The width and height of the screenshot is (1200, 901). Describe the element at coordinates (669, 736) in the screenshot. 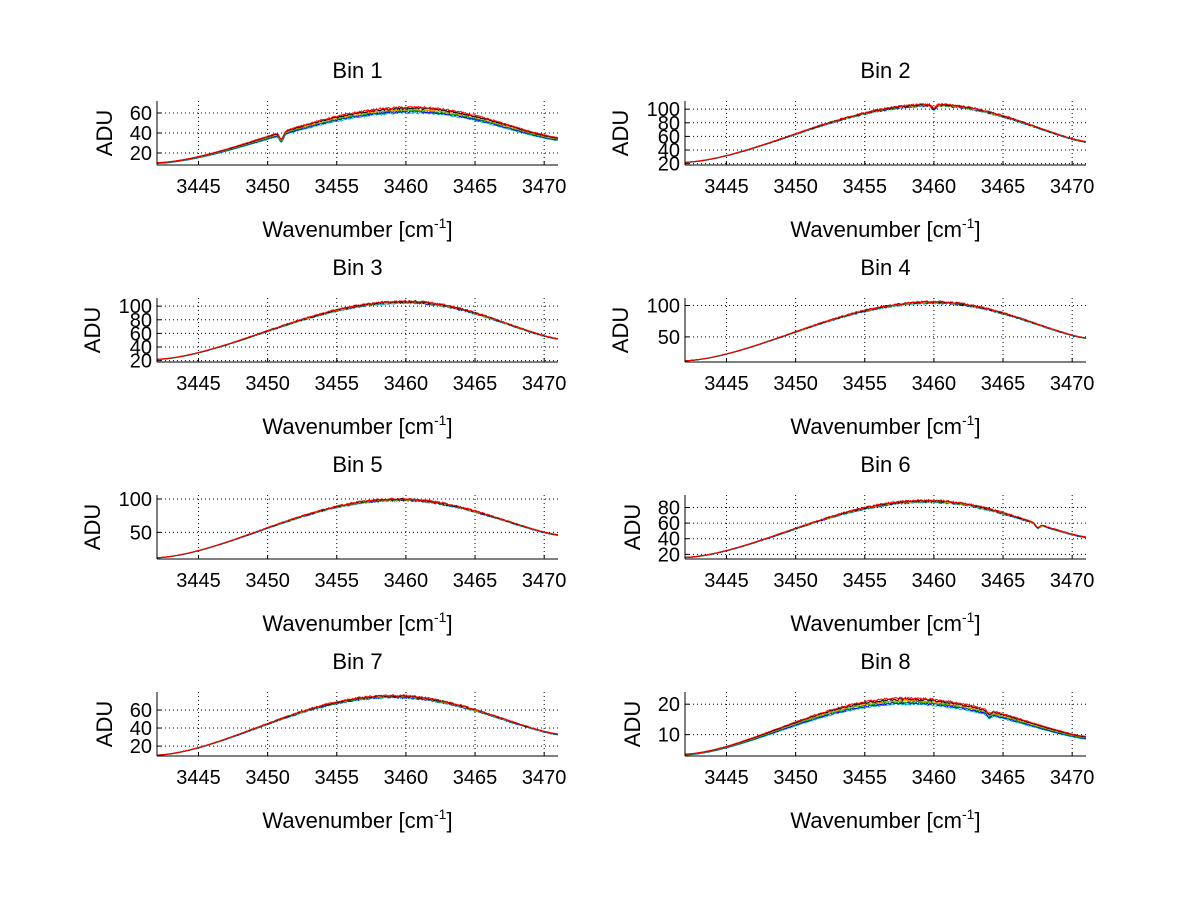

I see `y-tick-label: 10` at that location.